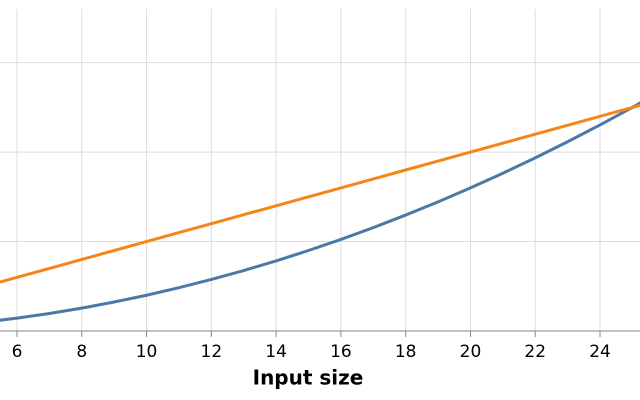 The image size is (640, 400). What do you see at coordinates (276, 352) in the screenshot?
I see `x-tick-label: 14` at bounding box center [276, 352].